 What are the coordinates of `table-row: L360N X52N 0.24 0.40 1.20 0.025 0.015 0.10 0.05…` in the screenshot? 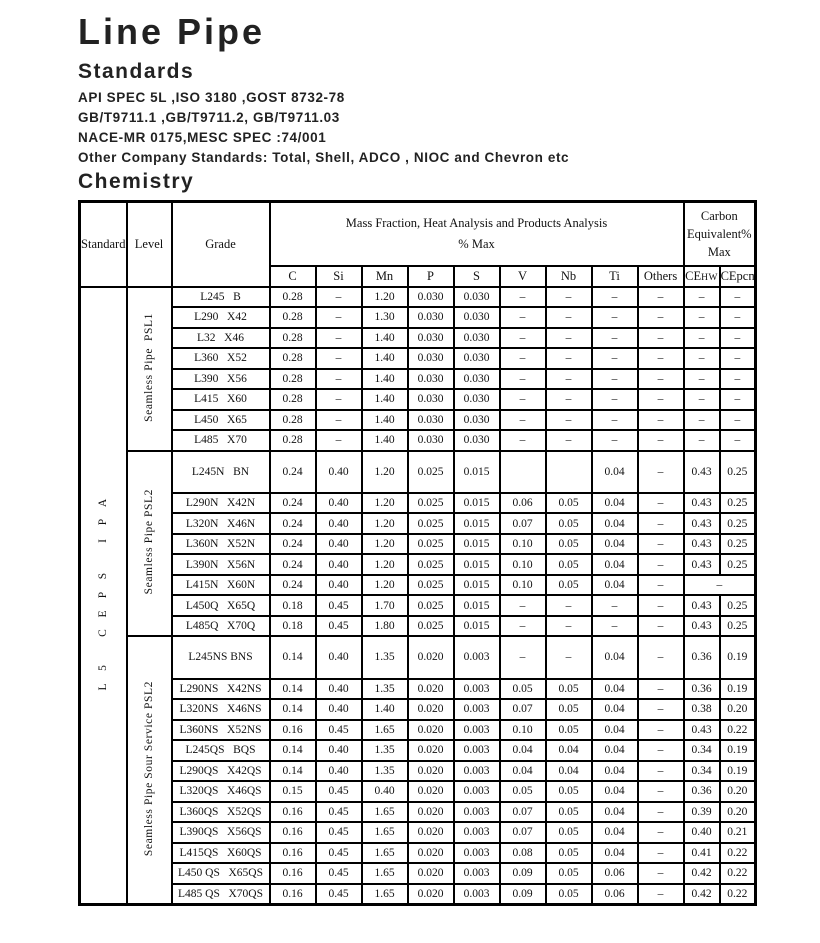 It's located at (418, 544).